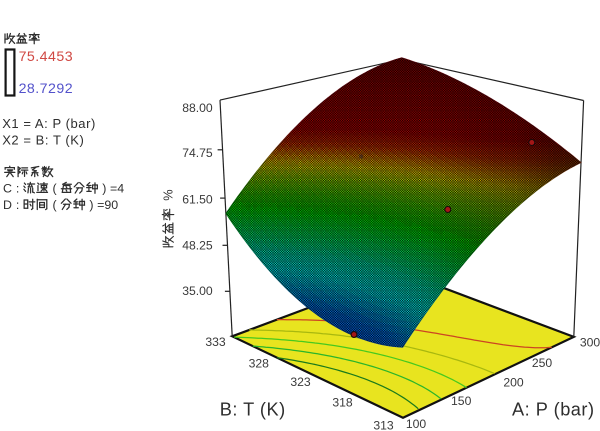  Describe the element at coordinates (7, 189) in the screenshot. I see `svg-text: C` at that location.